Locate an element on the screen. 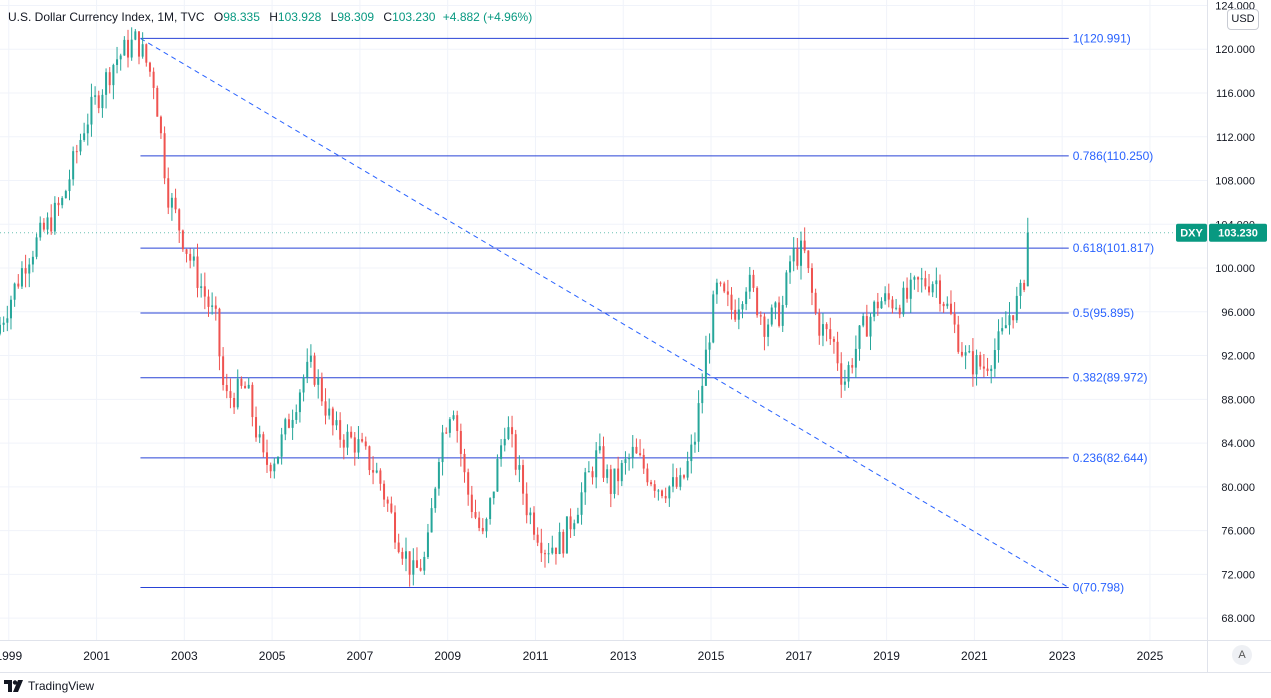  symbol-badge-bg is located at coordinates (1191, 232).